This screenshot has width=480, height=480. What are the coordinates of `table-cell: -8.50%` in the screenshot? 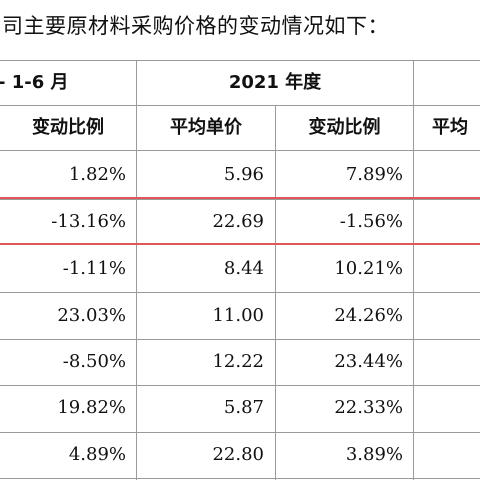 It's located at (94, 361).